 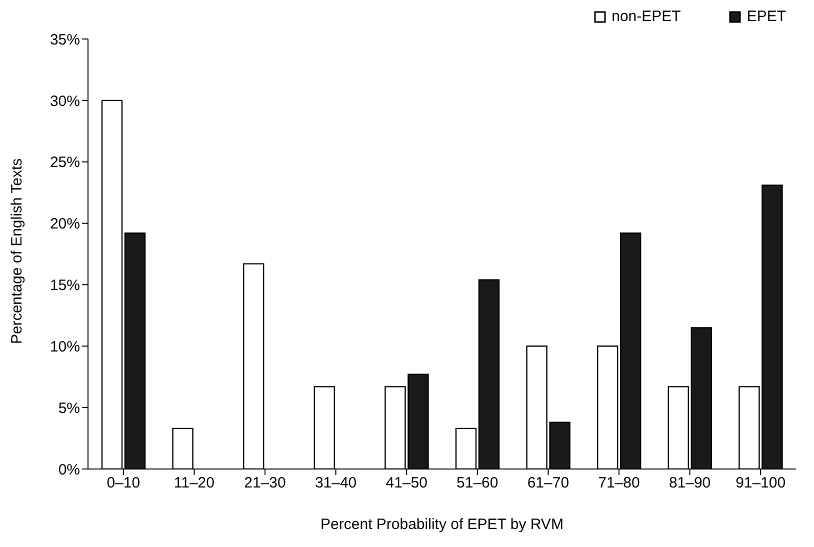 What do you see at coordinates (766, 16) in the screenshot?
I see `legend-label: EPET` at bounding box center [766, 16].